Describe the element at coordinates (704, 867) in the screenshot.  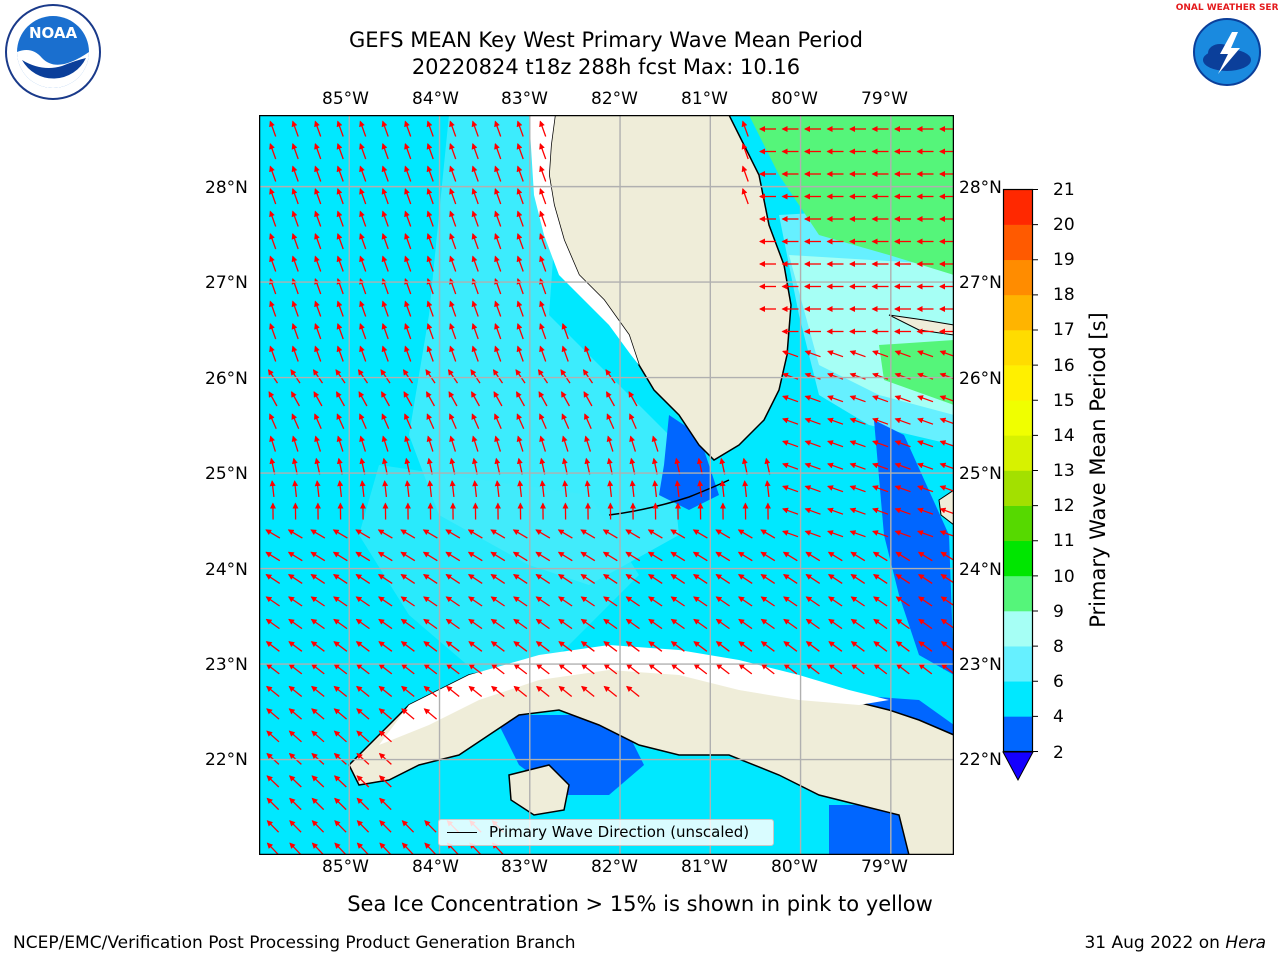
I see `lon-label-bottom: 81°W` at that location.